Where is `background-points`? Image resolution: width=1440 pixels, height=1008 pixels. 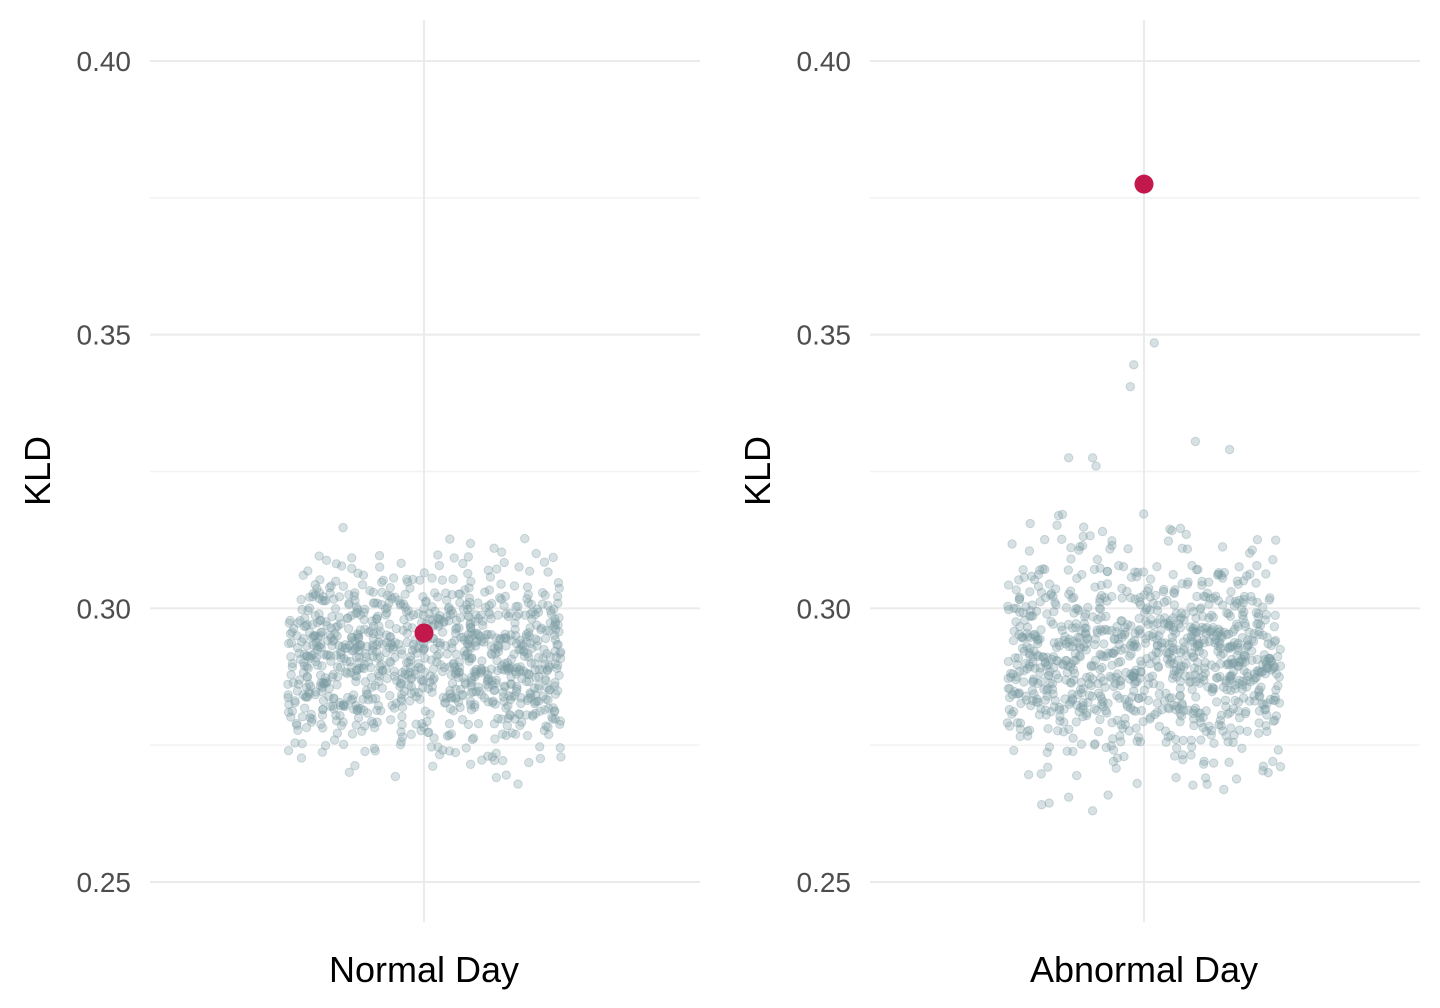 background-points is located at coordinates (424, 655).